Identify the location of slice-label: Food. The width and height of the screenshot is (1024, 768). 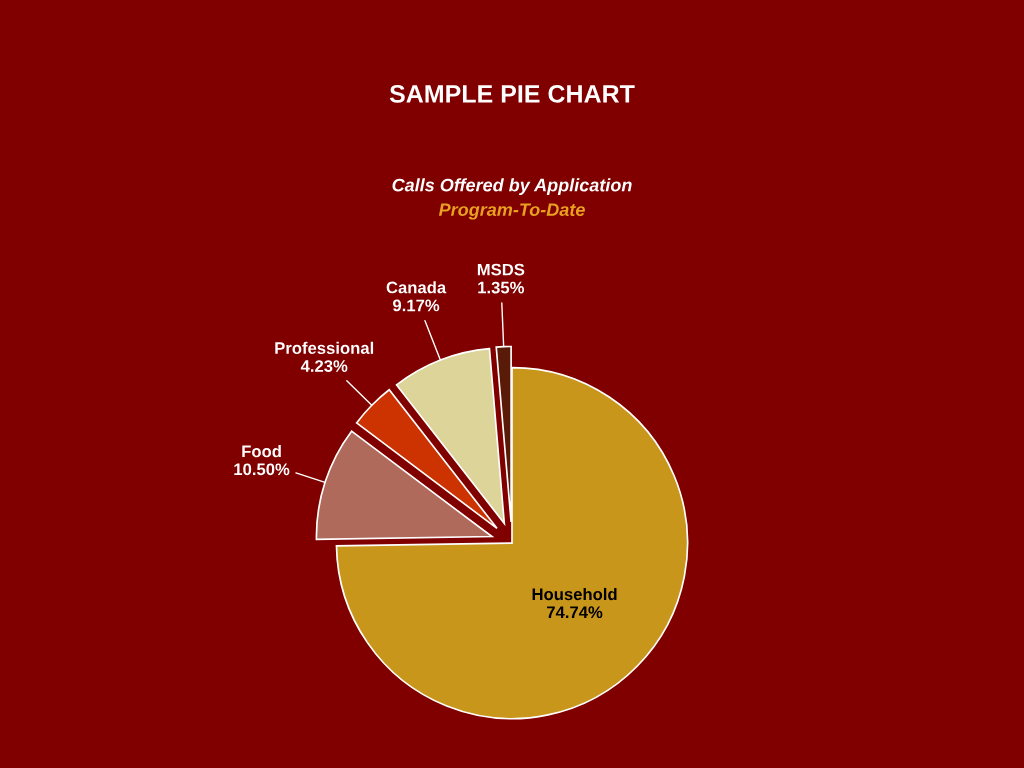
(261, 451).